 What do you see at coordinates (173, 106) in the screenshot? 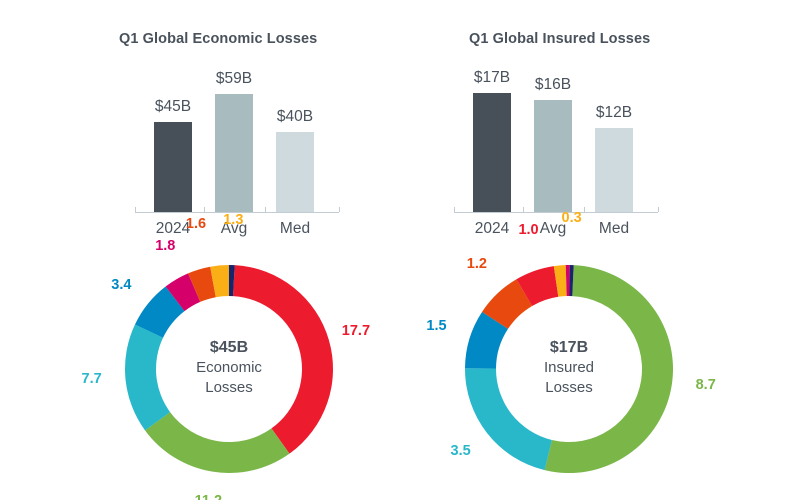
I see `bar-value-label-2024: $45B` at bounding box center [173, 106].